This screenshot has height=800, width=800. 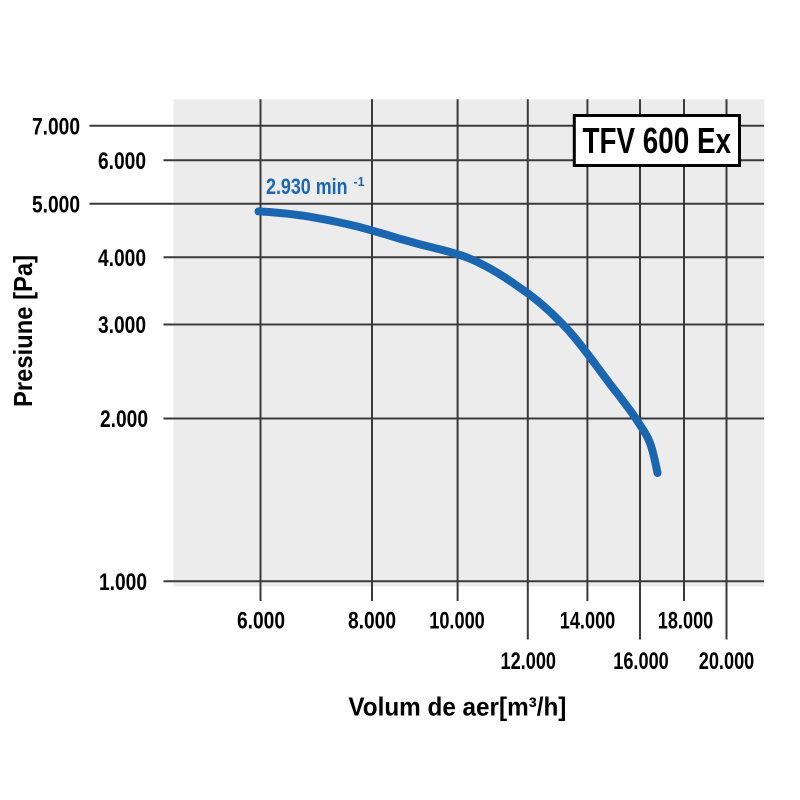 What do you see at coordinates (122, 258) in the screenshot?
I see `svg-text: 4.000` at bounding box center [122, 258].